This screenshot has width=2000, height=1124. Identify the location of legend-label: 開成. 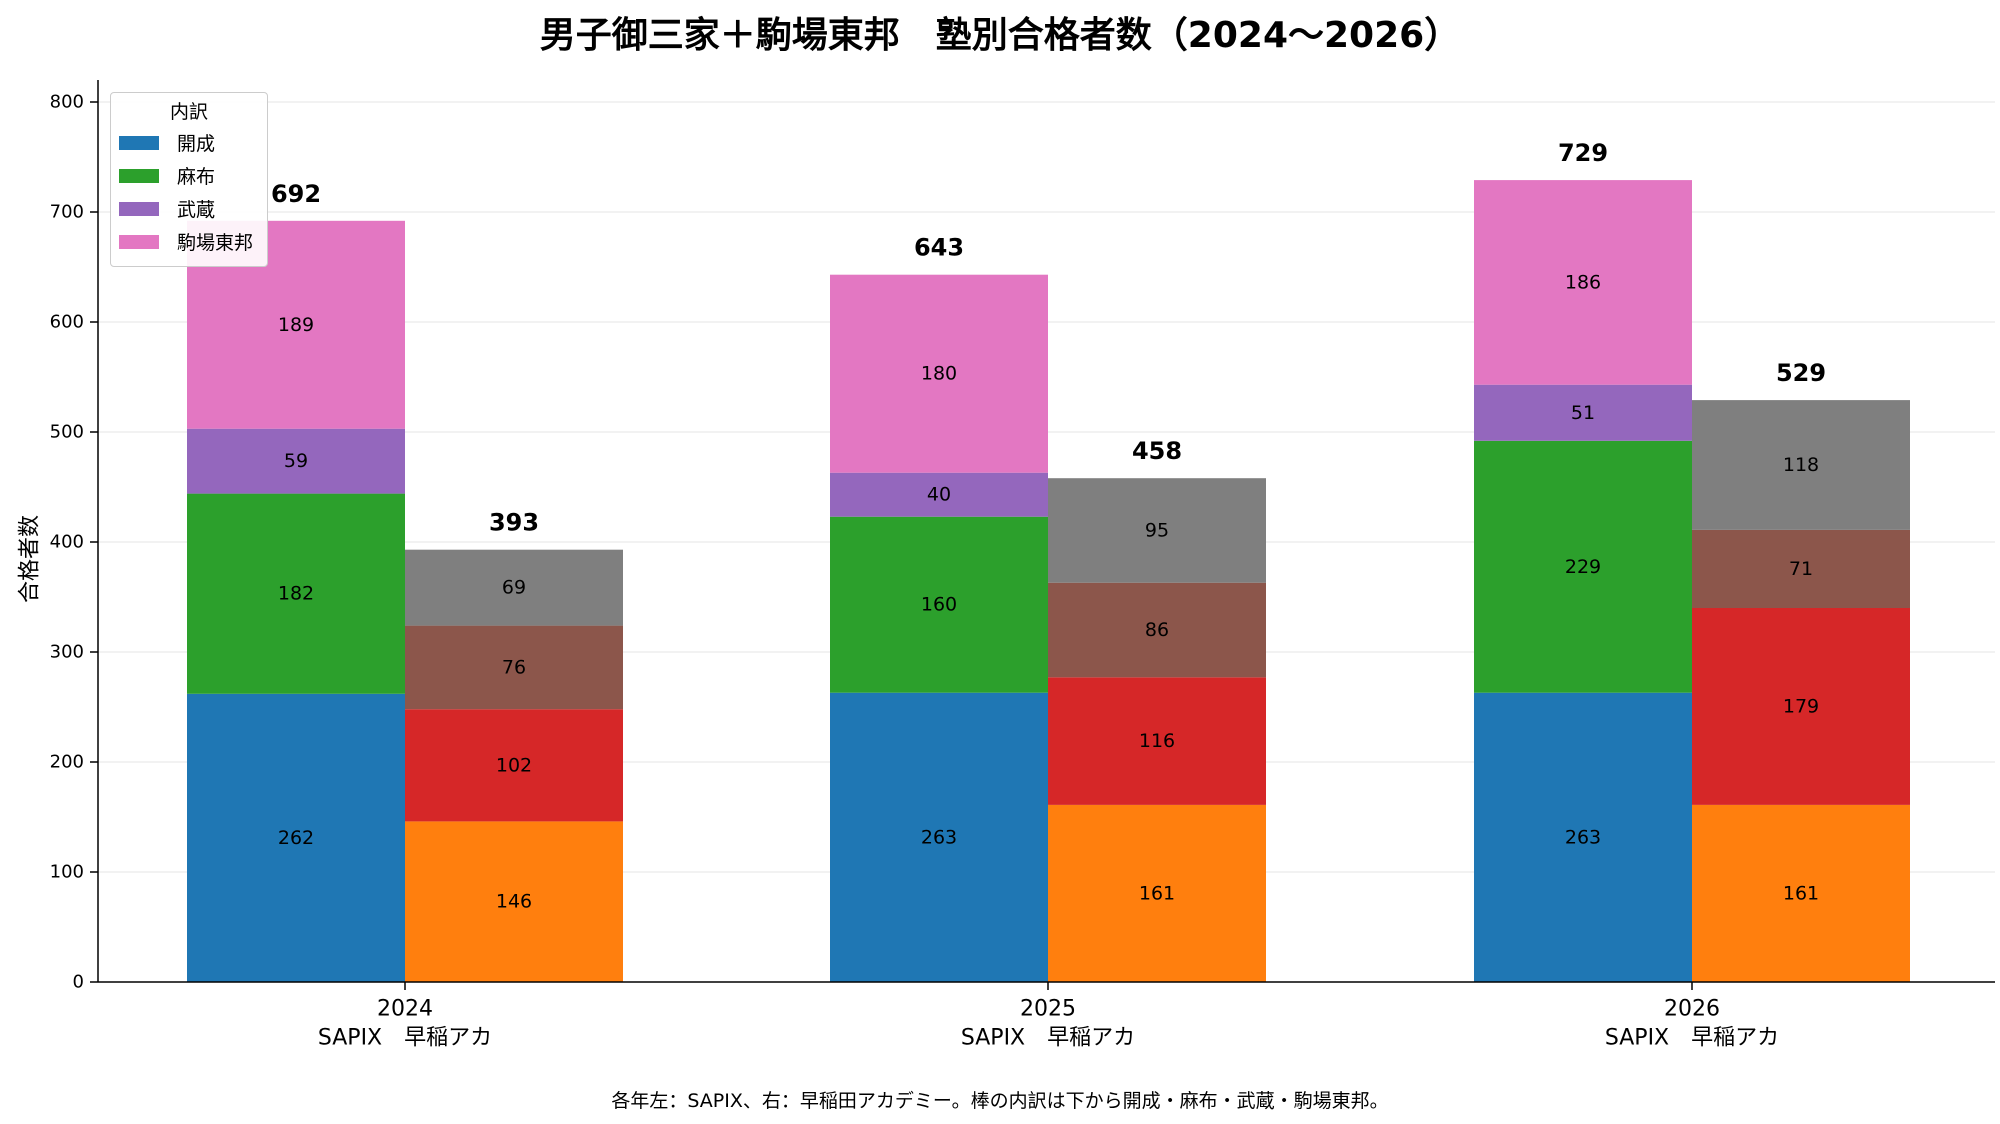
(196, 144).